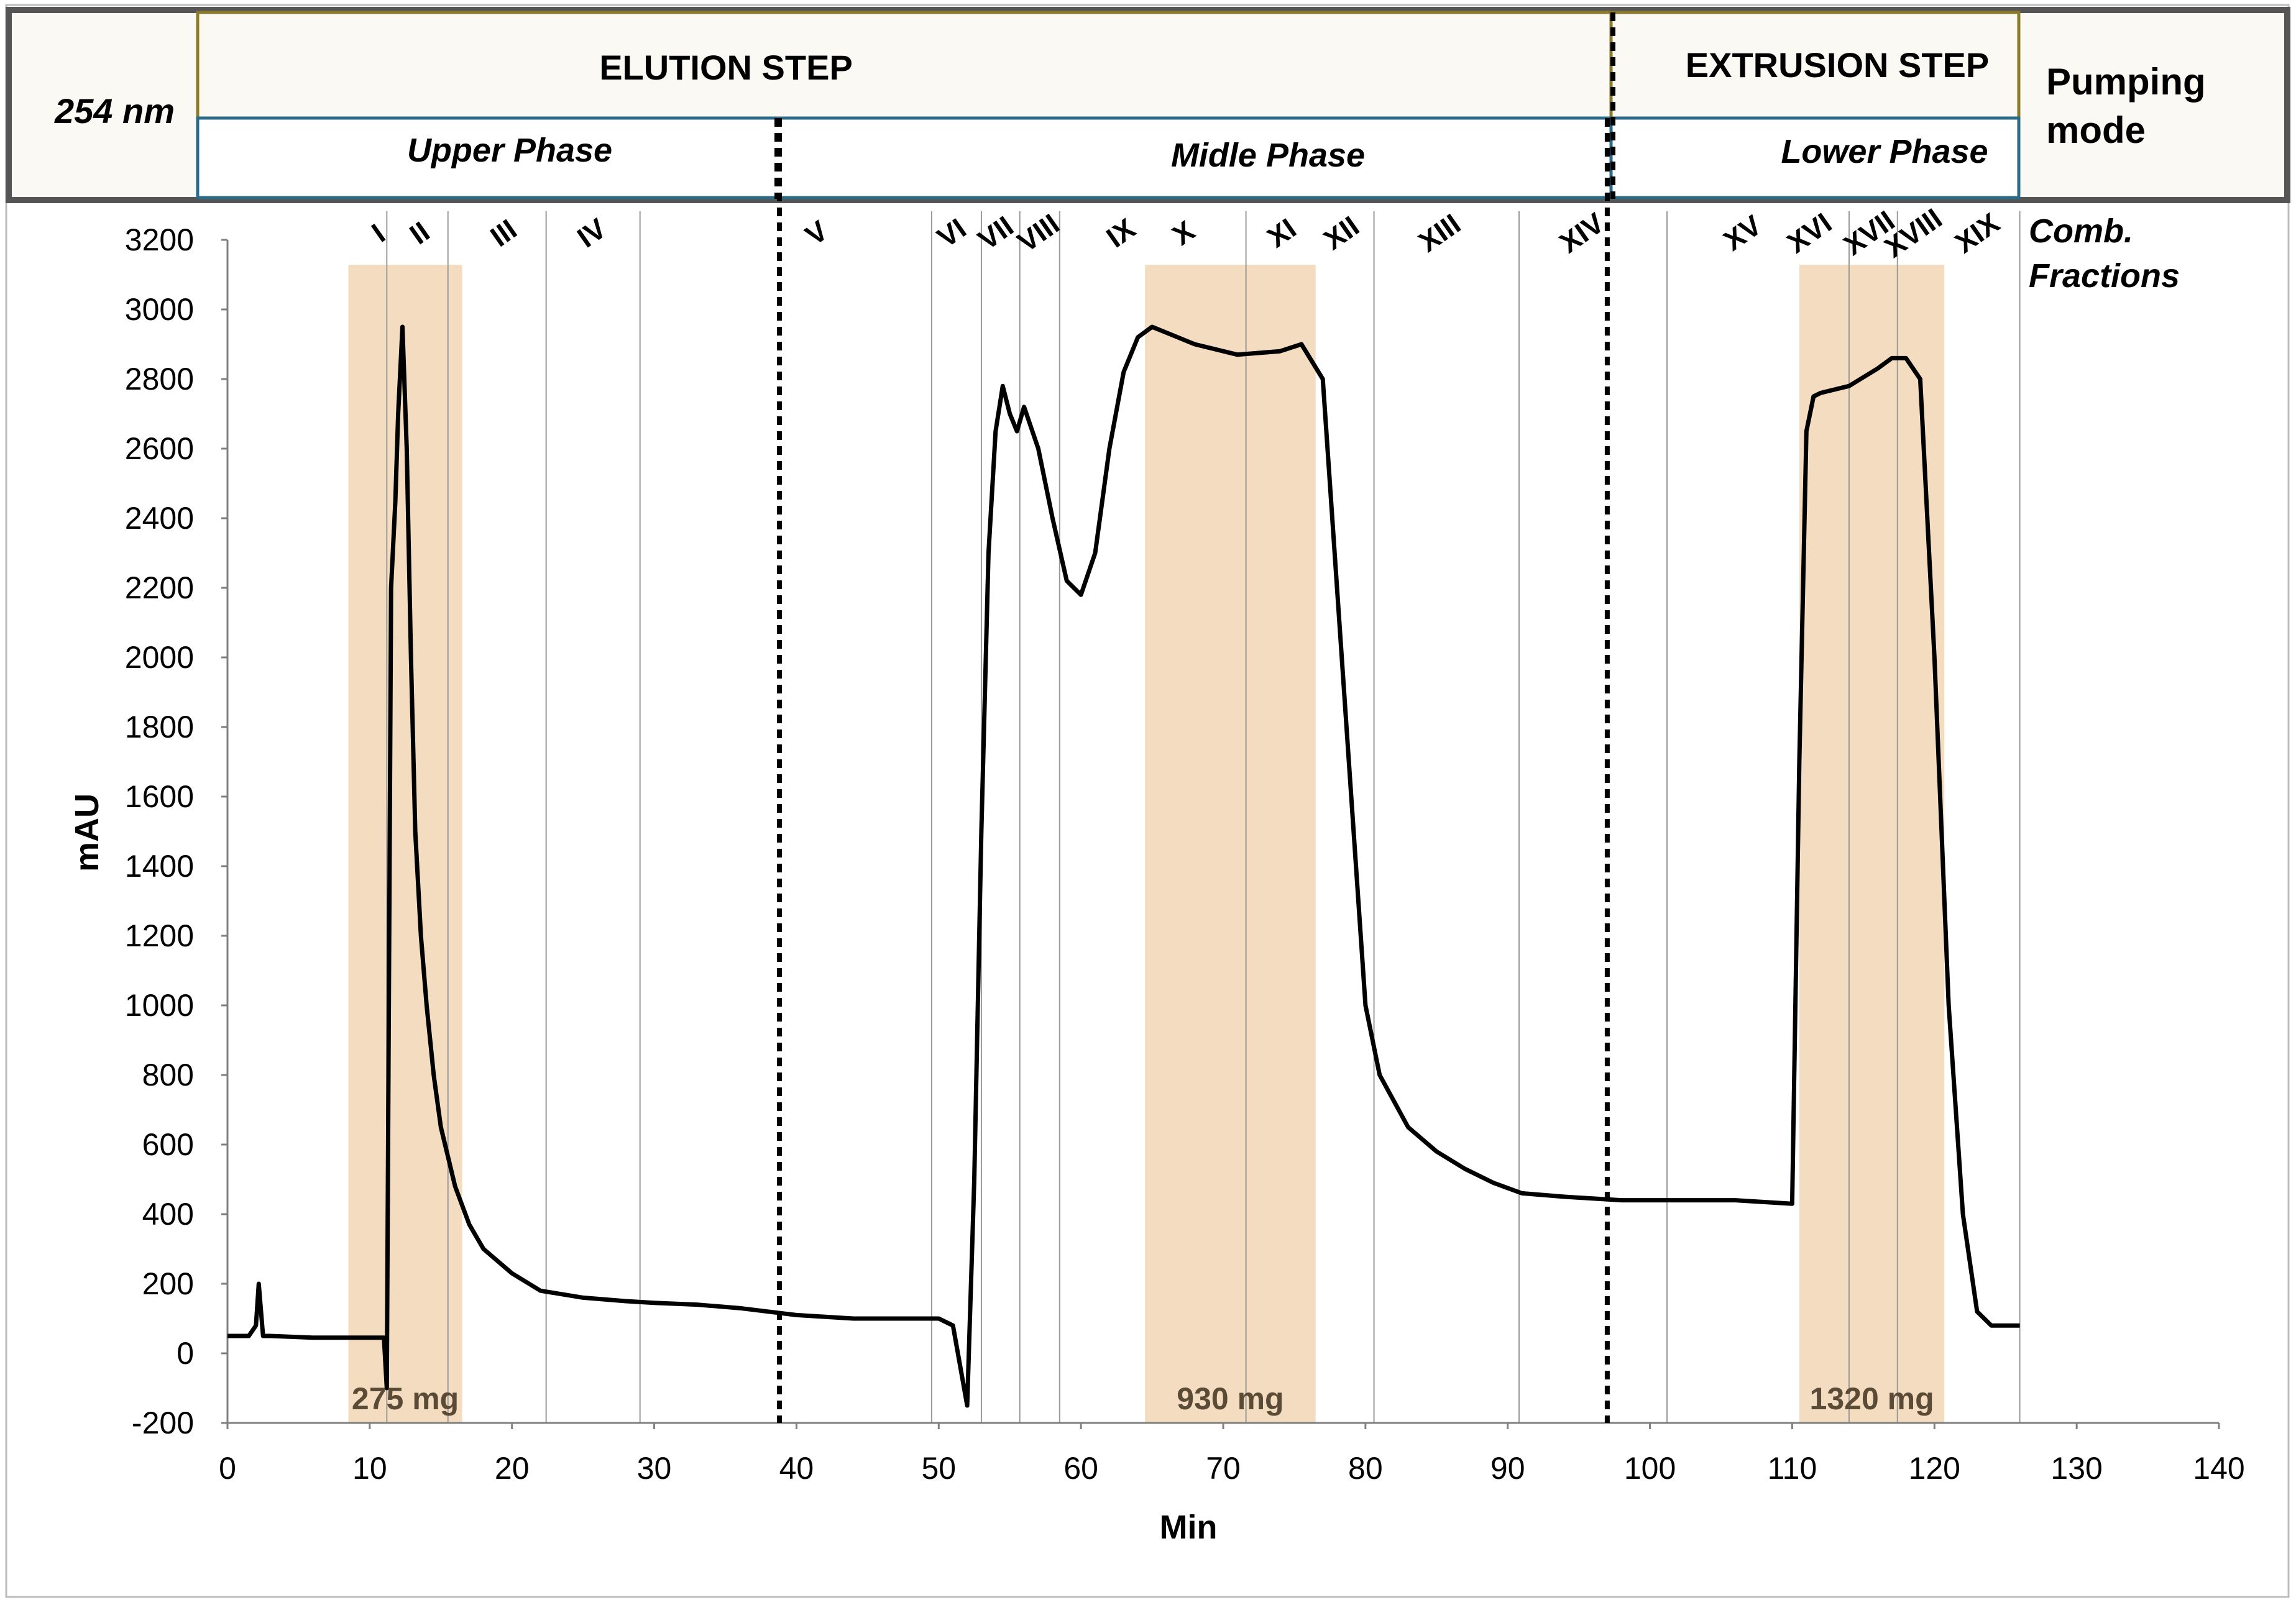  I want to click on y-tick-label: 200, so click(168, 1283).